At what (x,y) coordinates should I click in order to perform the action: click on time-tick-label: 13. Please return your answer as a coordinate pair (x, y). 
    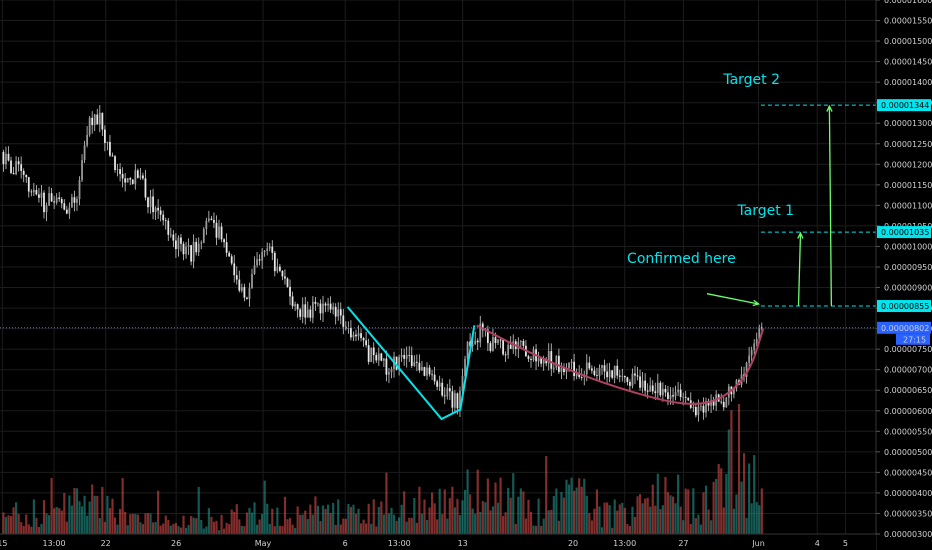
    Looking at the image, I should click on (463, 543).